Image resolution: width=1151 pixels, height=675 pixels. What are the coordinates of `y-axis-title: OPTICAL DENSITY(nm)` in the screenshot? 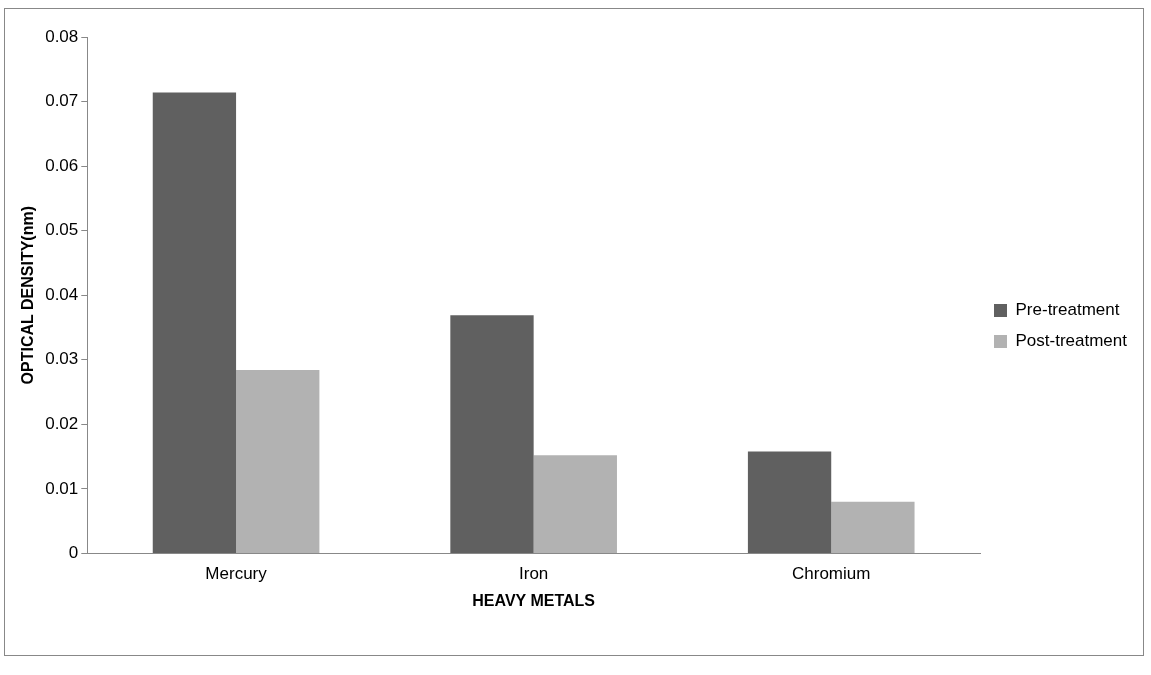 It's located at (28, 295).